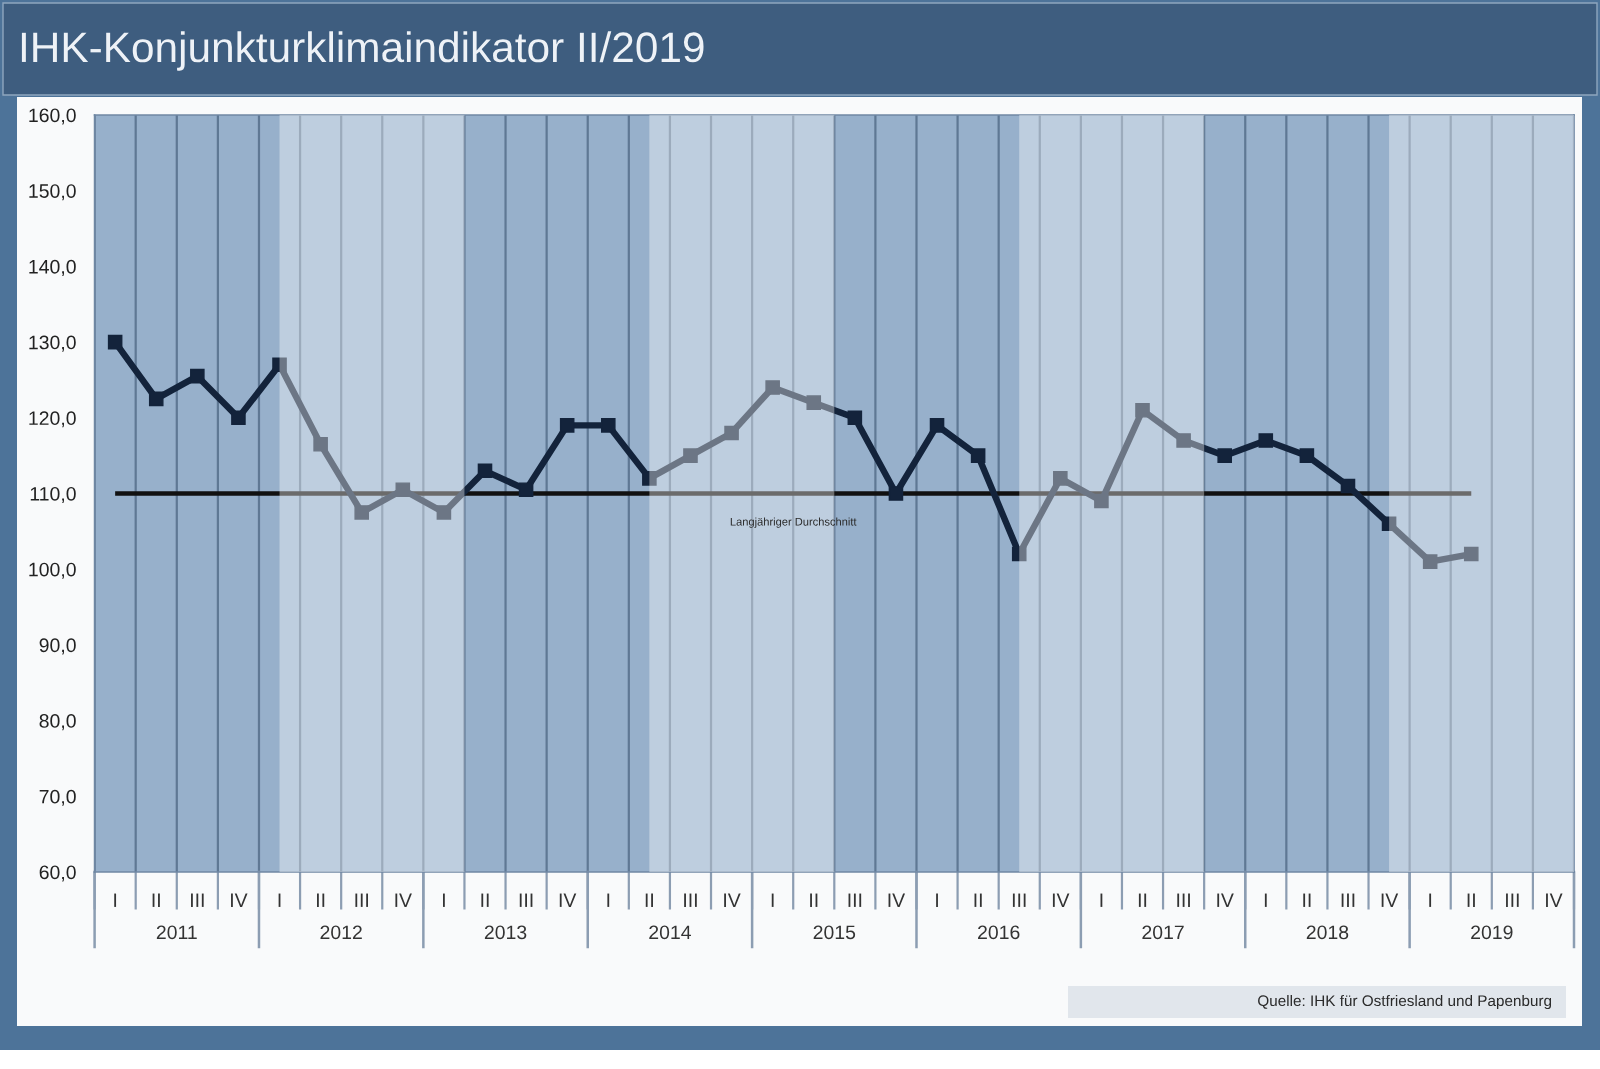 This screenshot has width=1600, height=1069. What do you see at coordinates (57, 797) in the screenshot?
I see `y-tick-label: 70,0` at bounding box center [57, 797].